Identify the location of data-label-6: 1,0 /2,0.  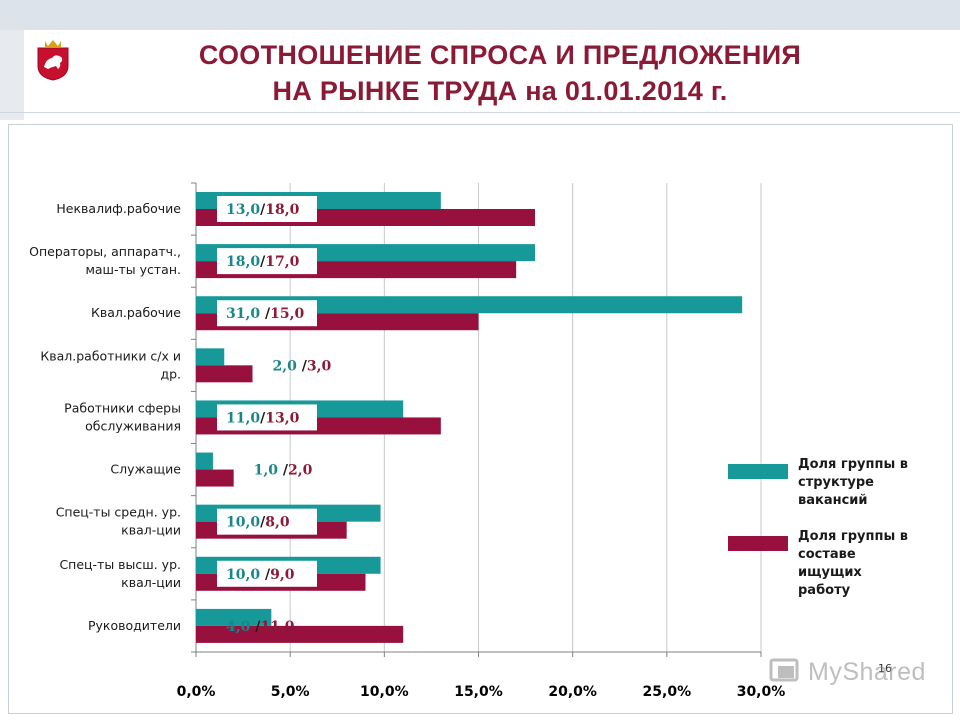
(283, 471).